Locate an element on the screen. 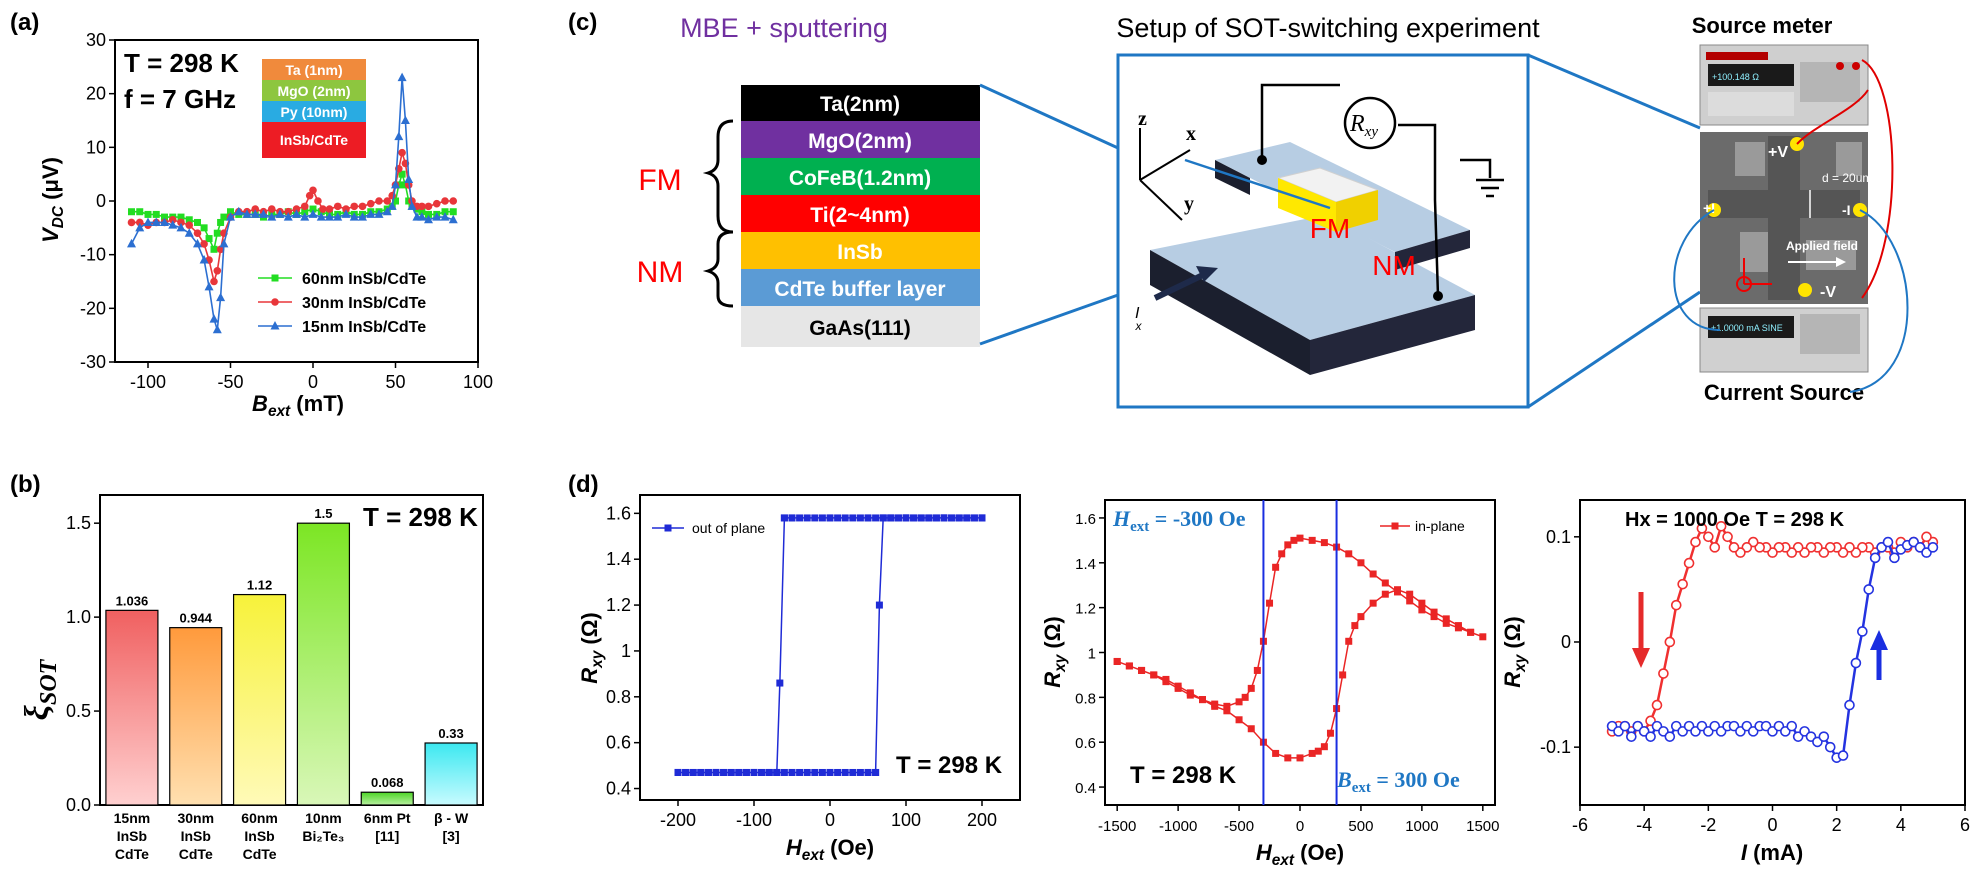 Image resolution: width=1982 pixels, height=877 pixels. device-fm-label: FM is located at coordinates (1330, 228).